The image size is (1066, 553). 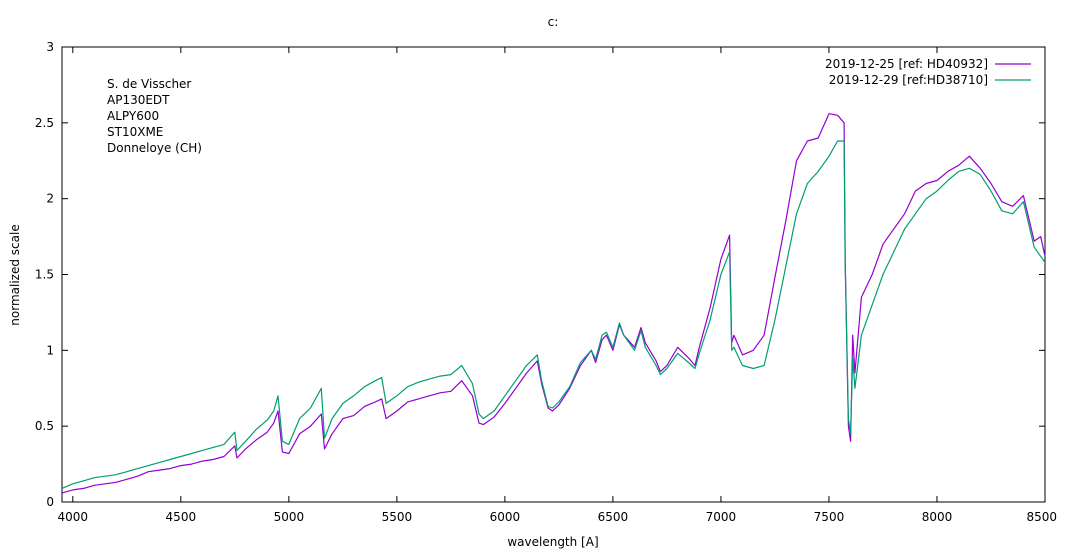 What do you see at coordinates (721, 517) in the screenshot?
I see `x-tick-label: 7000` at bounding box center [721, 517].